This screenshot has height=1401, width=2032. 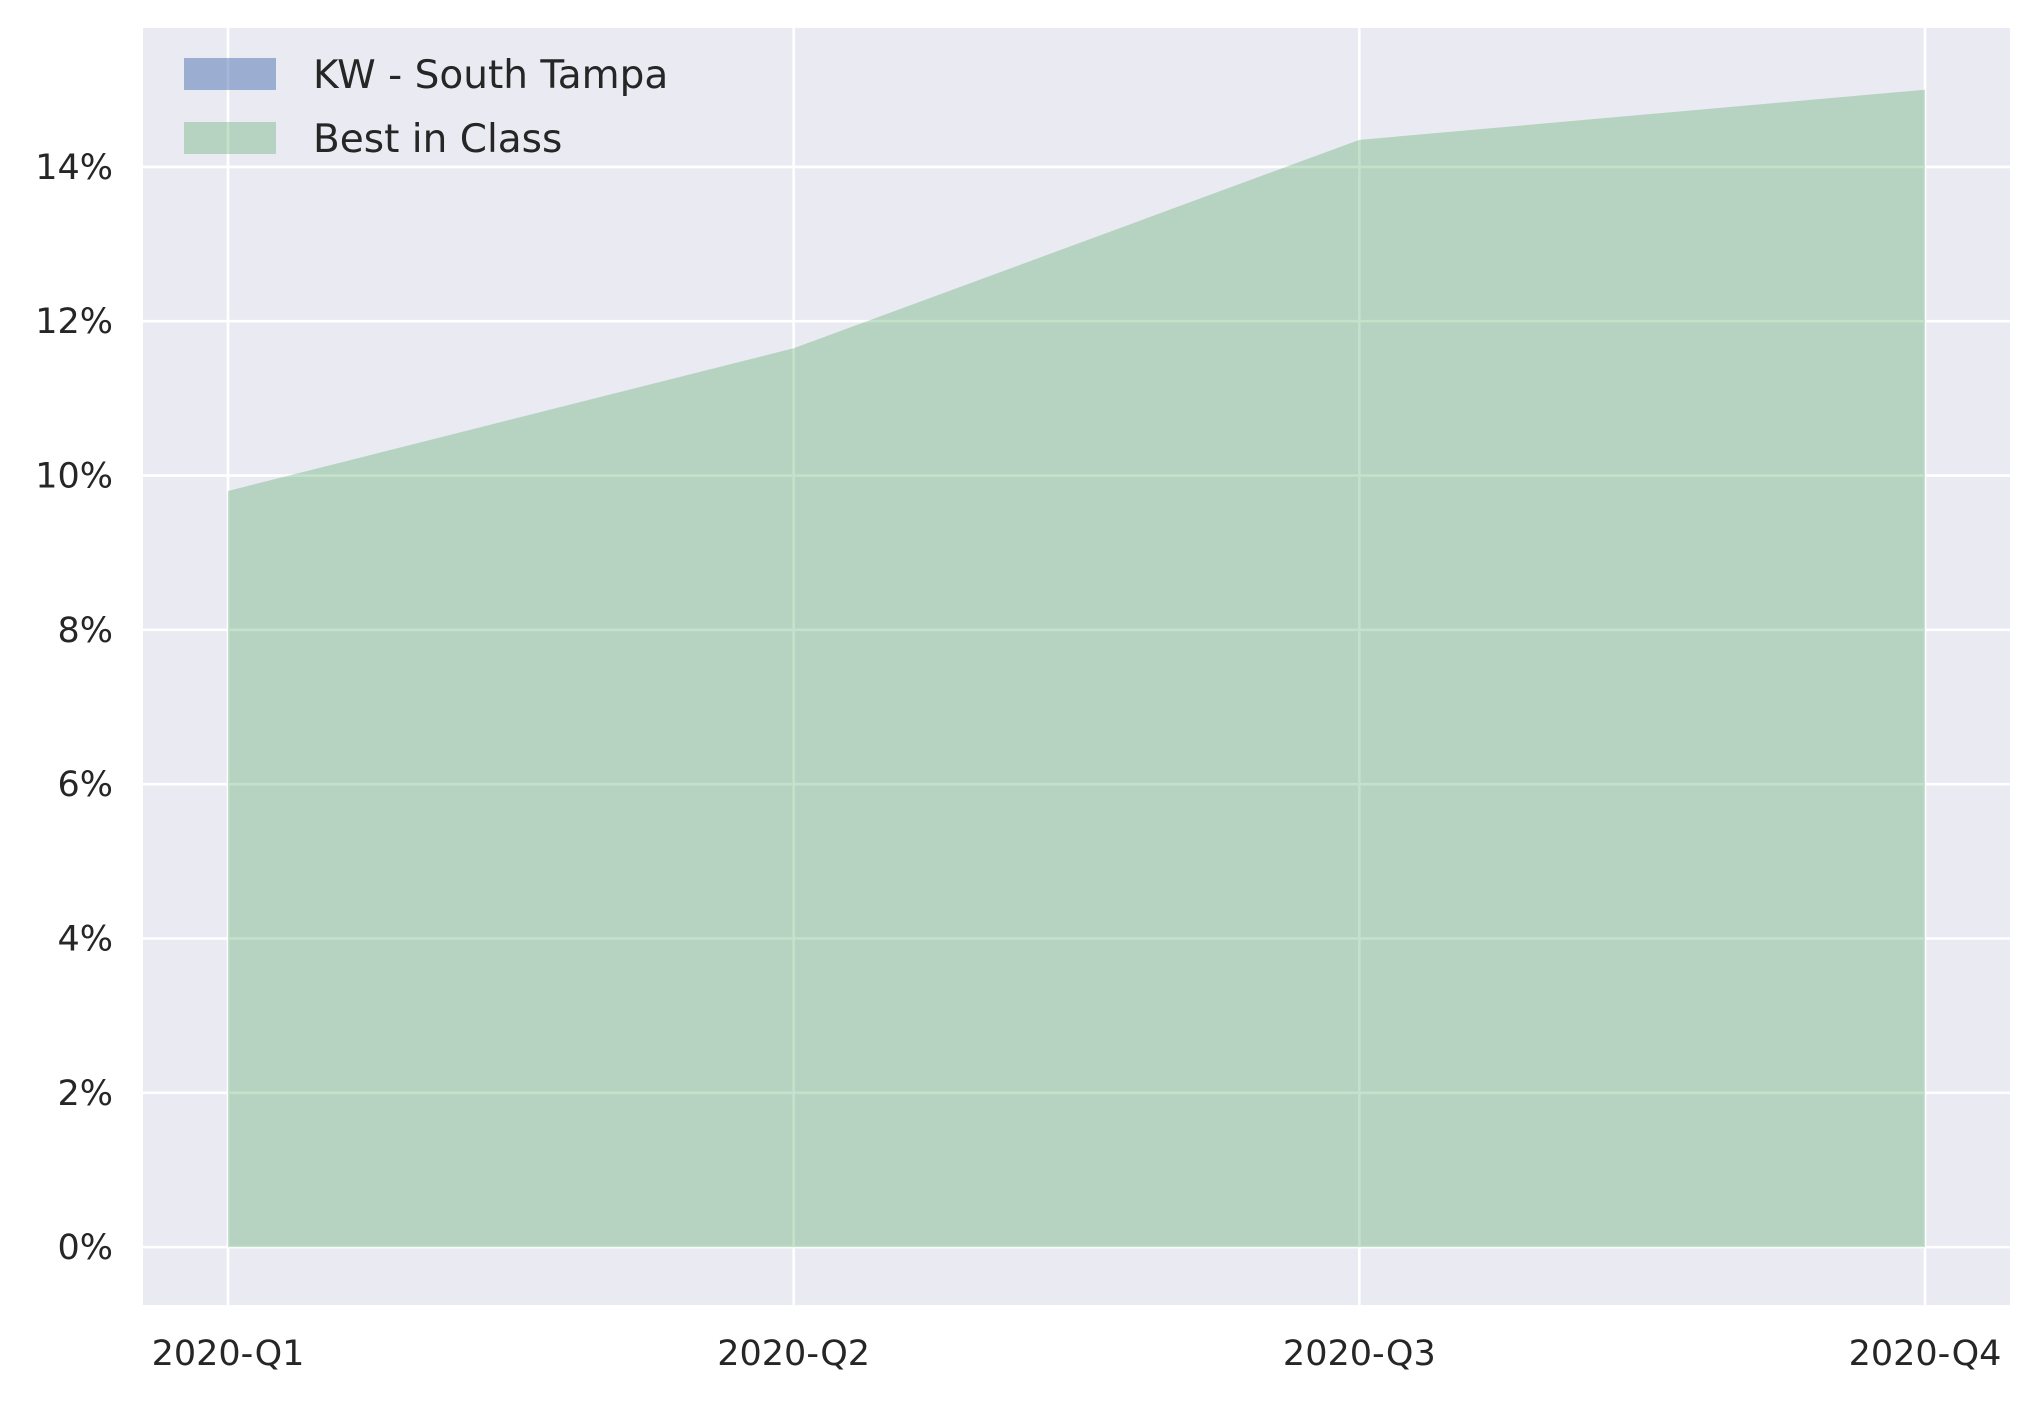 I want to click on x-tick-label: 2020-Q4, so click(x=1925, y=1354).